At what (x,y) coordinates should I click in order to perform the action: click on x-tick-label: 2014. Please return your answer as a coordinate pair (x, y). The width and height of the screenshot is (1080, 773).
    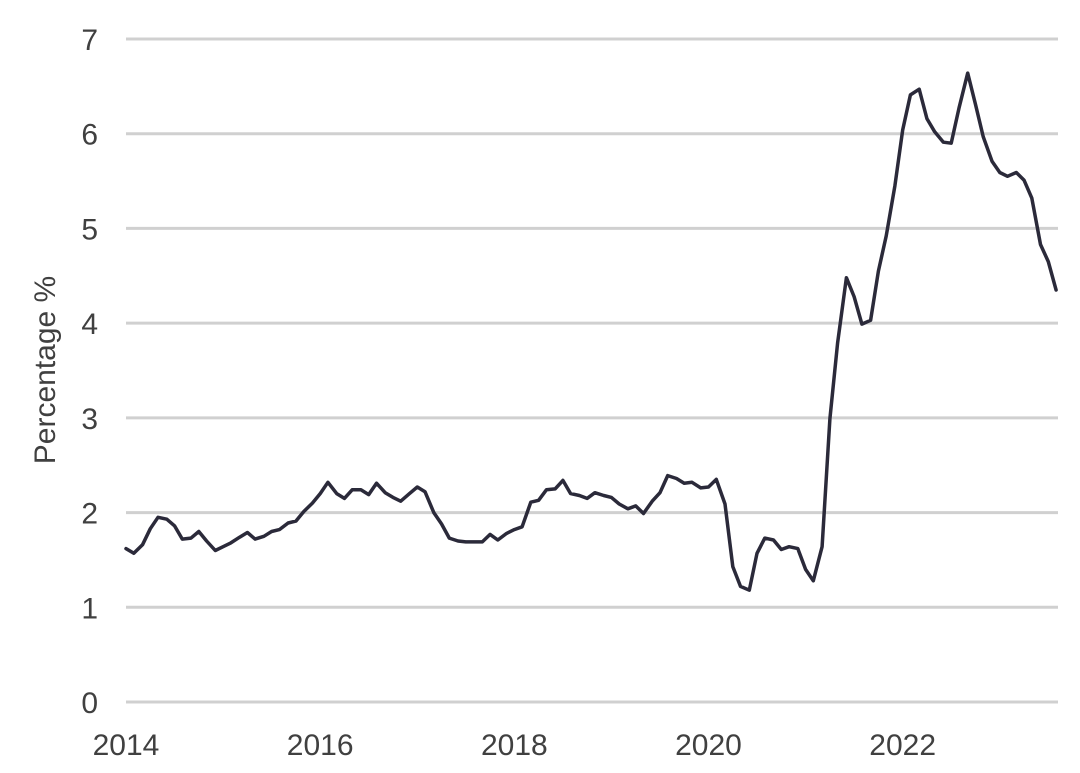
    Looking at the image, I should click on (126, 745).